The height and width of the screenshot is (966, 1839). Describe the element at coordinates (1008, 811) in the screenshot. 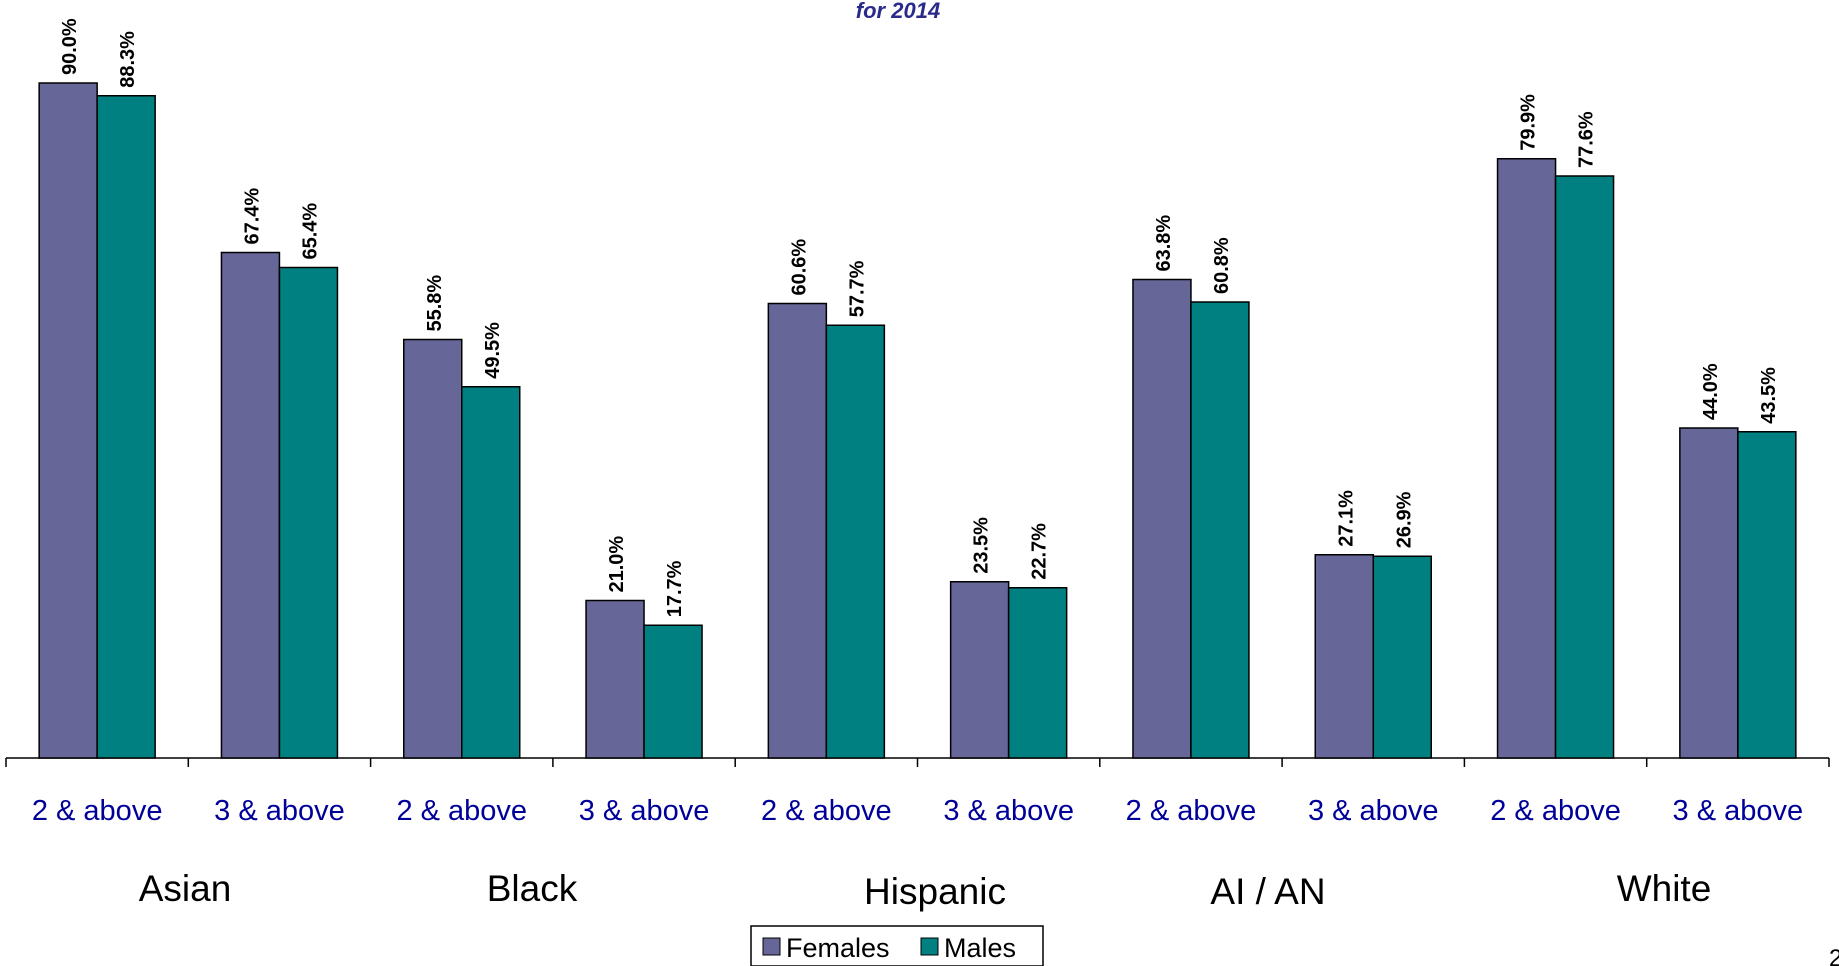

I see `x-tick-label-5: 3 & above` at that location.